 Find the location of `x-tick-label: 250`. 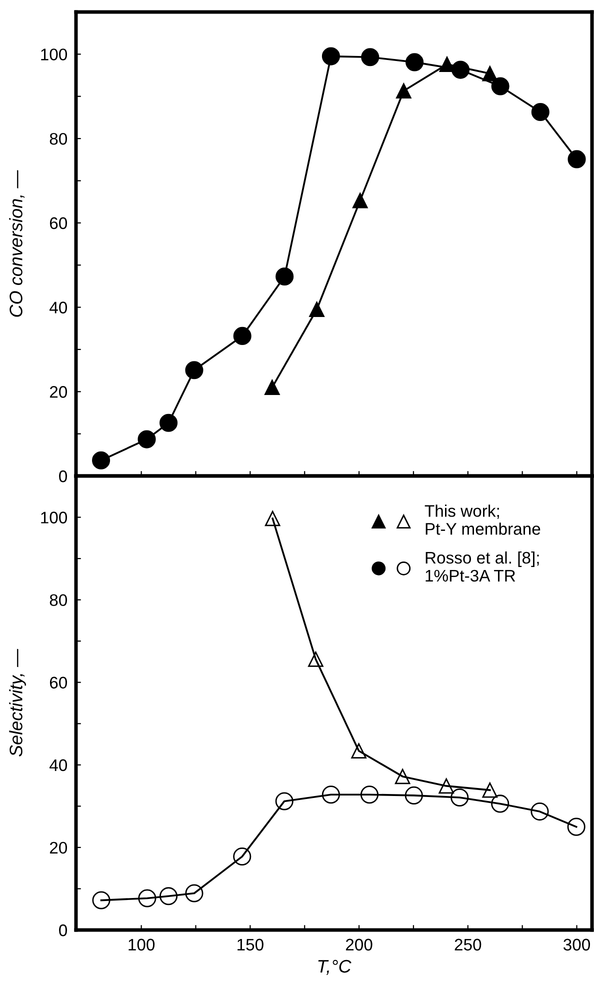

x-tick-label: 250 is located at coordinates (468, 944).